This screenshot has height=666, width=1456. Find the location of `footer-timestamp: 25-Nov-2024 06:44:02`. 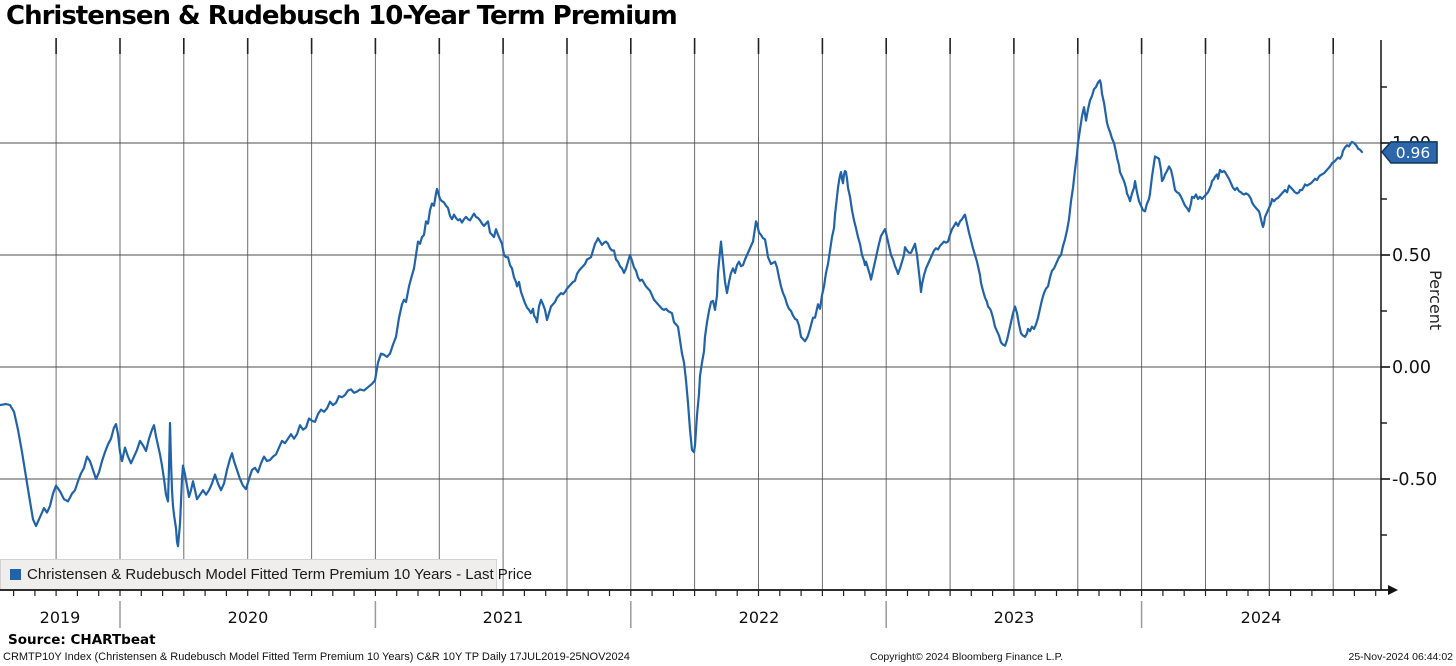

footer-timestamp: 25-Nov-2024 06:44:02 is located at coordinates (1401, 657).